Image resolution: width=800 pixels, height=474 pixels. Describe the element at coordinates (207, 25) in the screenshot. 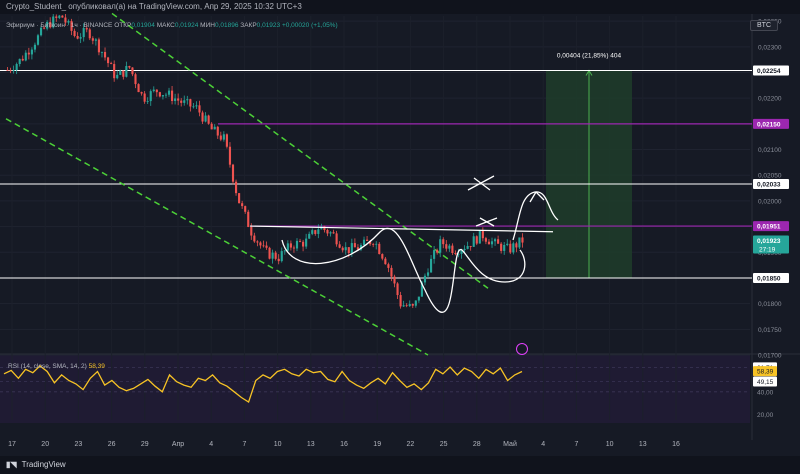

I see `ohlc-low-label: МИН` at that location.